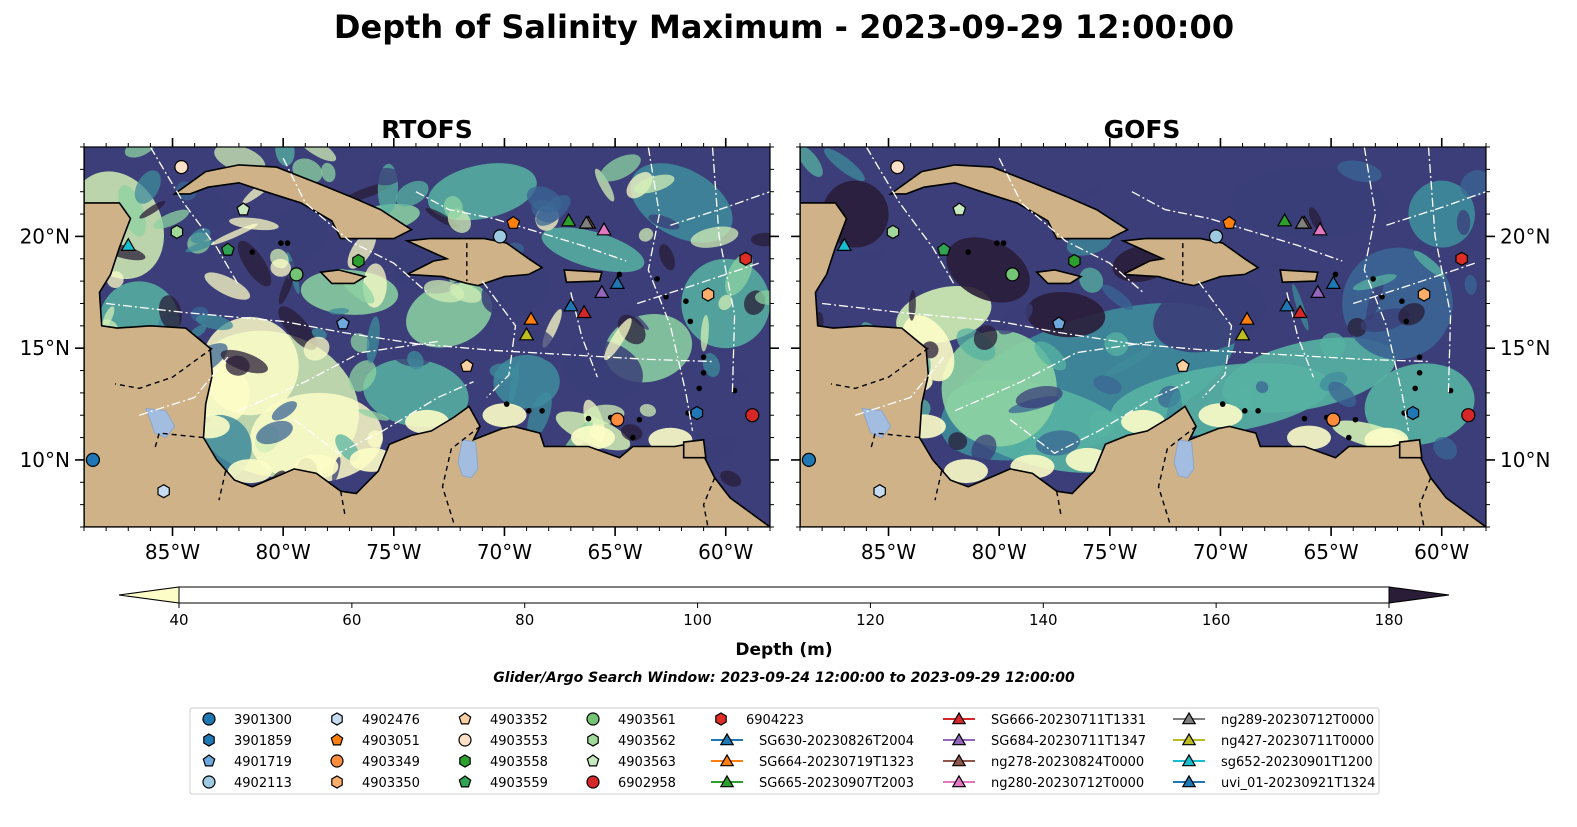 This screenshot has width=1577, height=827. Describe the element at coordinates (391, 762) in the screenshot. I see `legend-label: 4903349` at that location.